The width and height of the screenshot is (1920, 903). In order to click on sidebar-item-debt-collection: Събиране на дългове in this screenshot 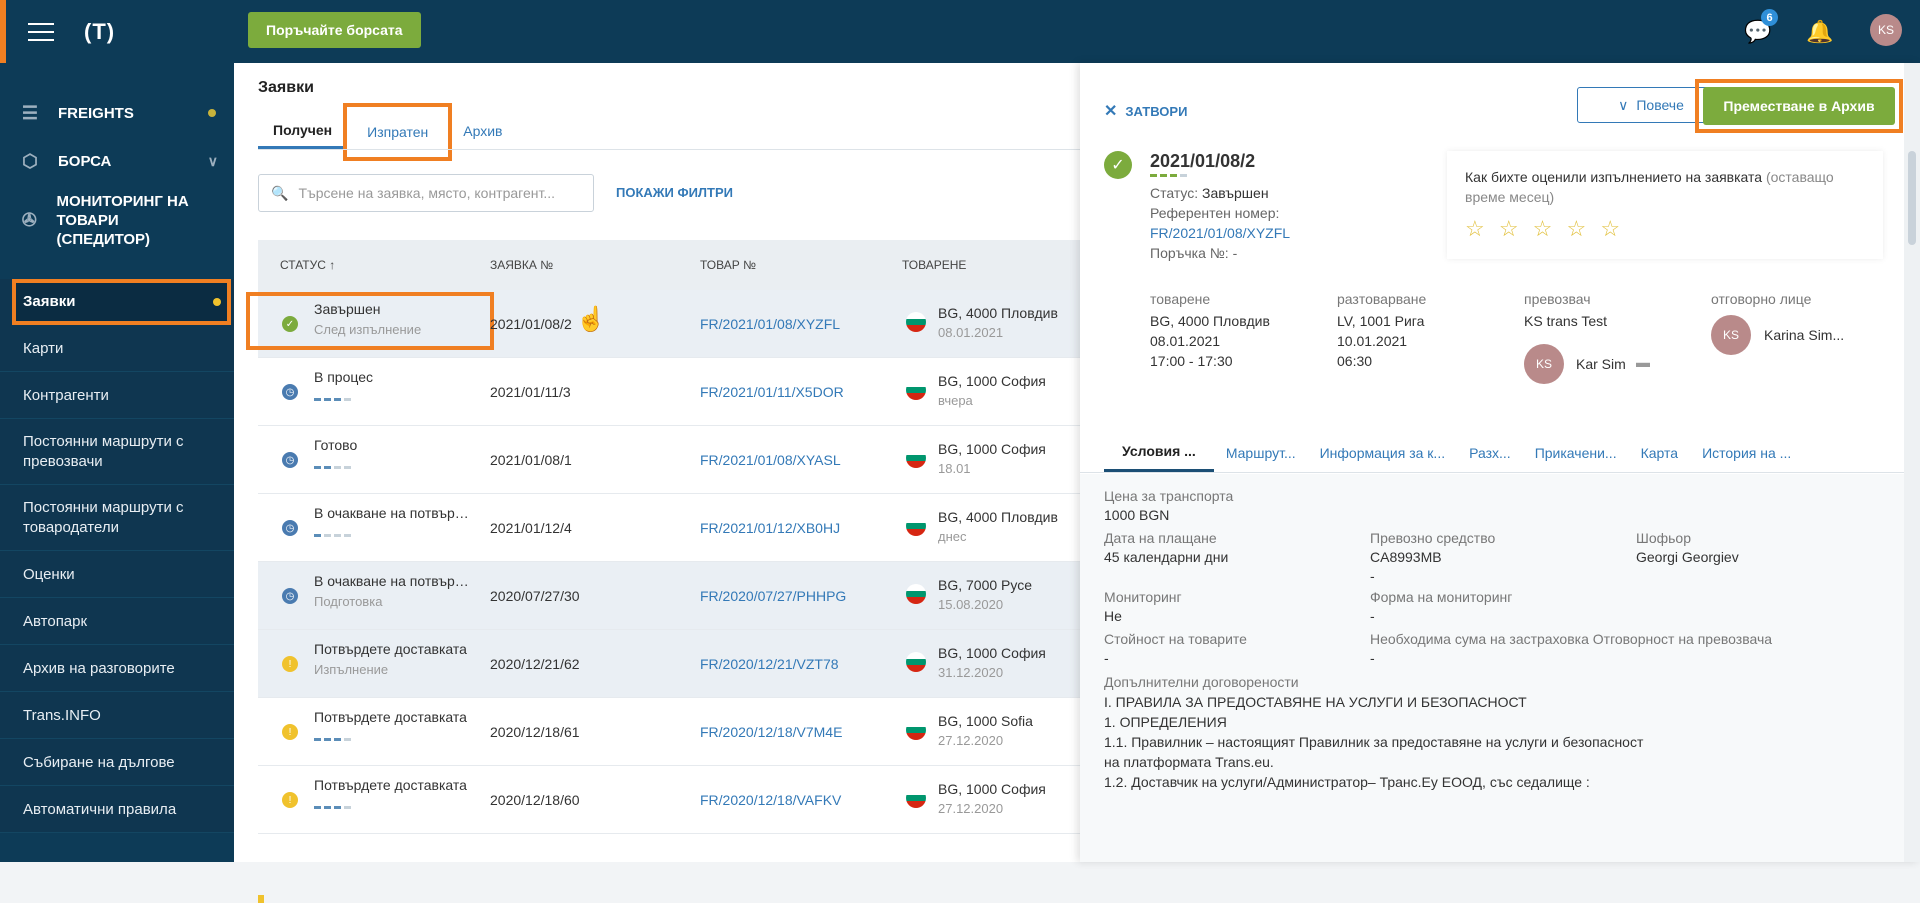, I will do `click(117, 762)`.